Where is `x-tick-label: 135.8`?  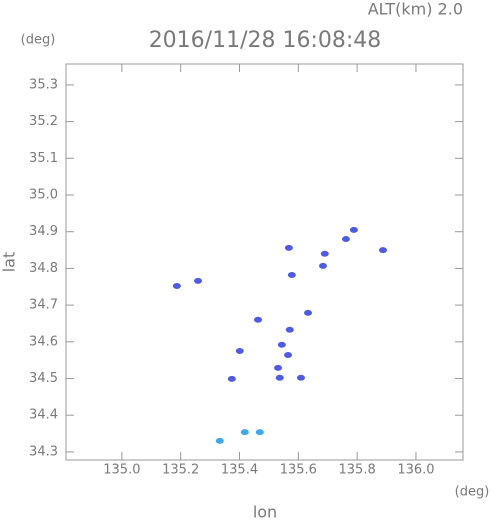 x-tick-label: 135.8 is located at coordinates (357, 470).